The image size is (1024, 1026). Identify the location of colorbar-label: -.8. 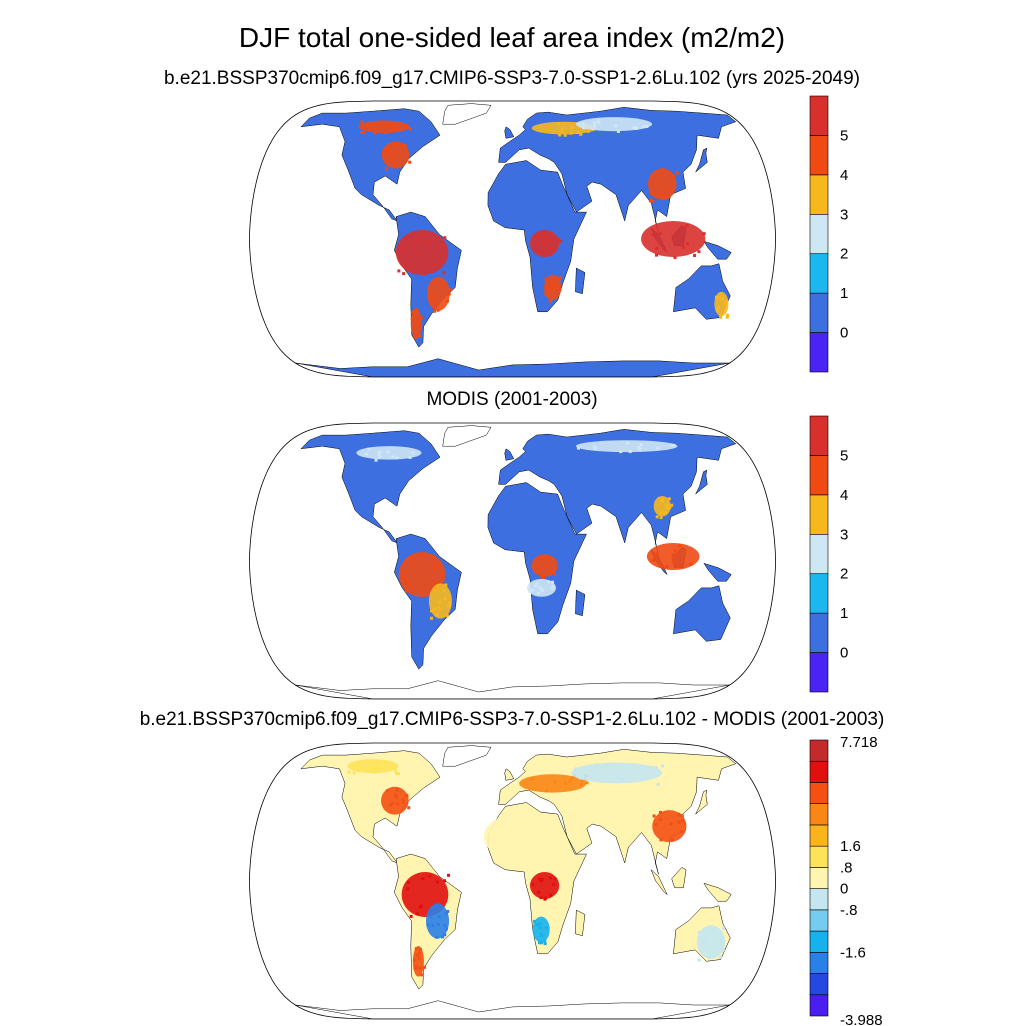
(849, 910).